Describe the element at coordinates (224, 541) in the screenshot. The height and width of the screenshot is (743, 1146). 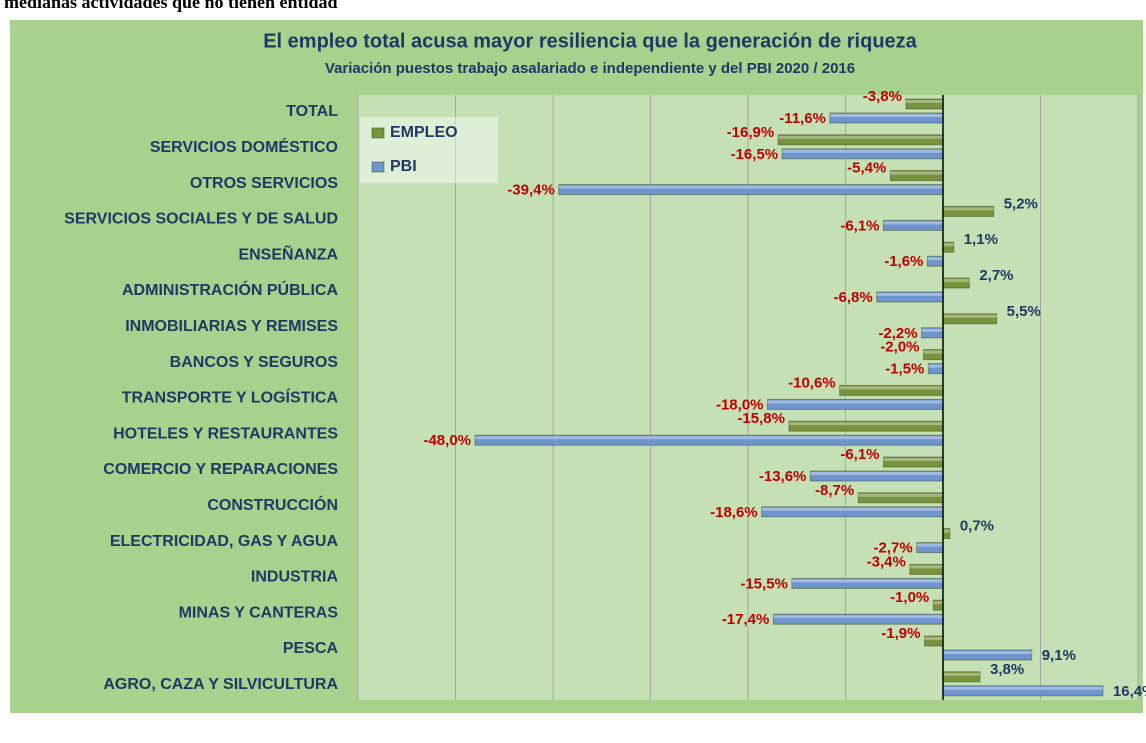
I see `category-label: ELECTRICIDAD, GAS Y AGUA` at that location.